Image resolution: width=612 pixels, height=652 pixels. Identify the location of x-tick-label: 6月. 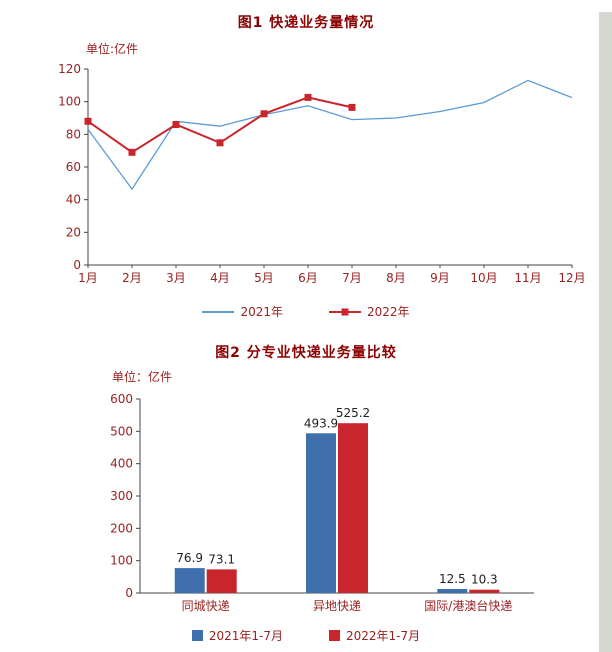
(308, 278).